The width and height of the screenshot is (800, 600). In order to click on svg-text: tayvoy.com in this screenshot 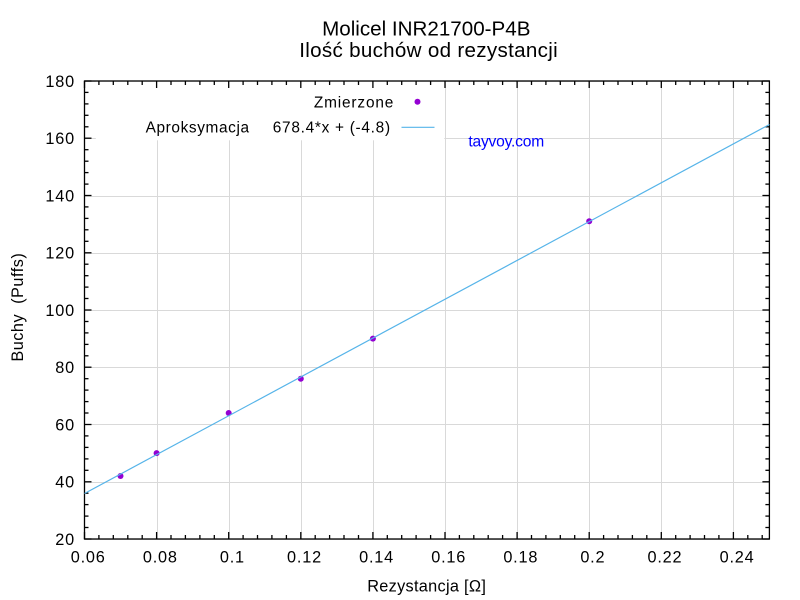, I will do `click(506, 141)`.